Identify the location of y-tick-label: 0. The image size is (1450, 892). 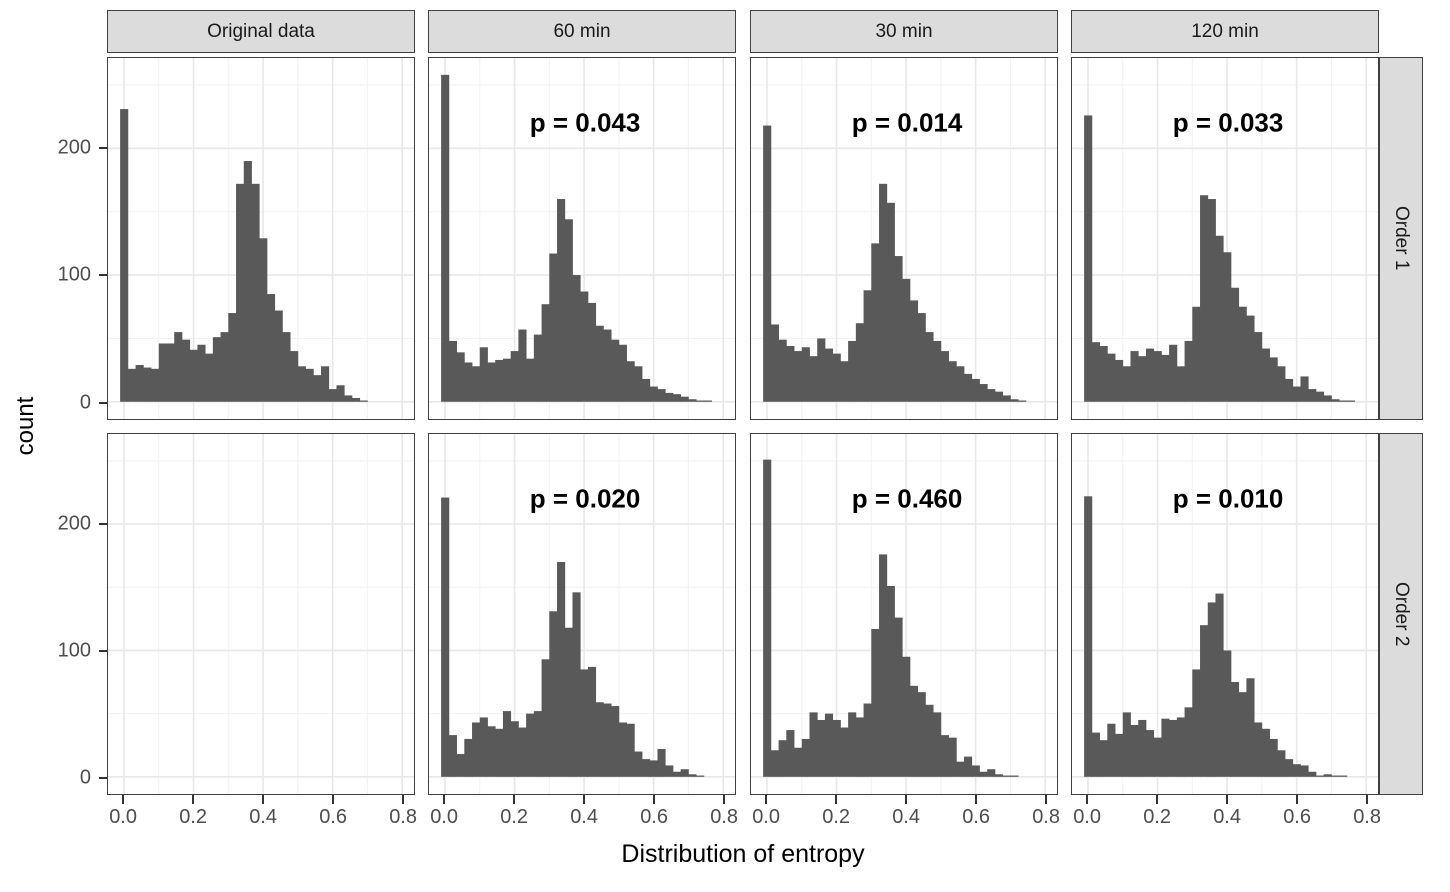
(85, 402).